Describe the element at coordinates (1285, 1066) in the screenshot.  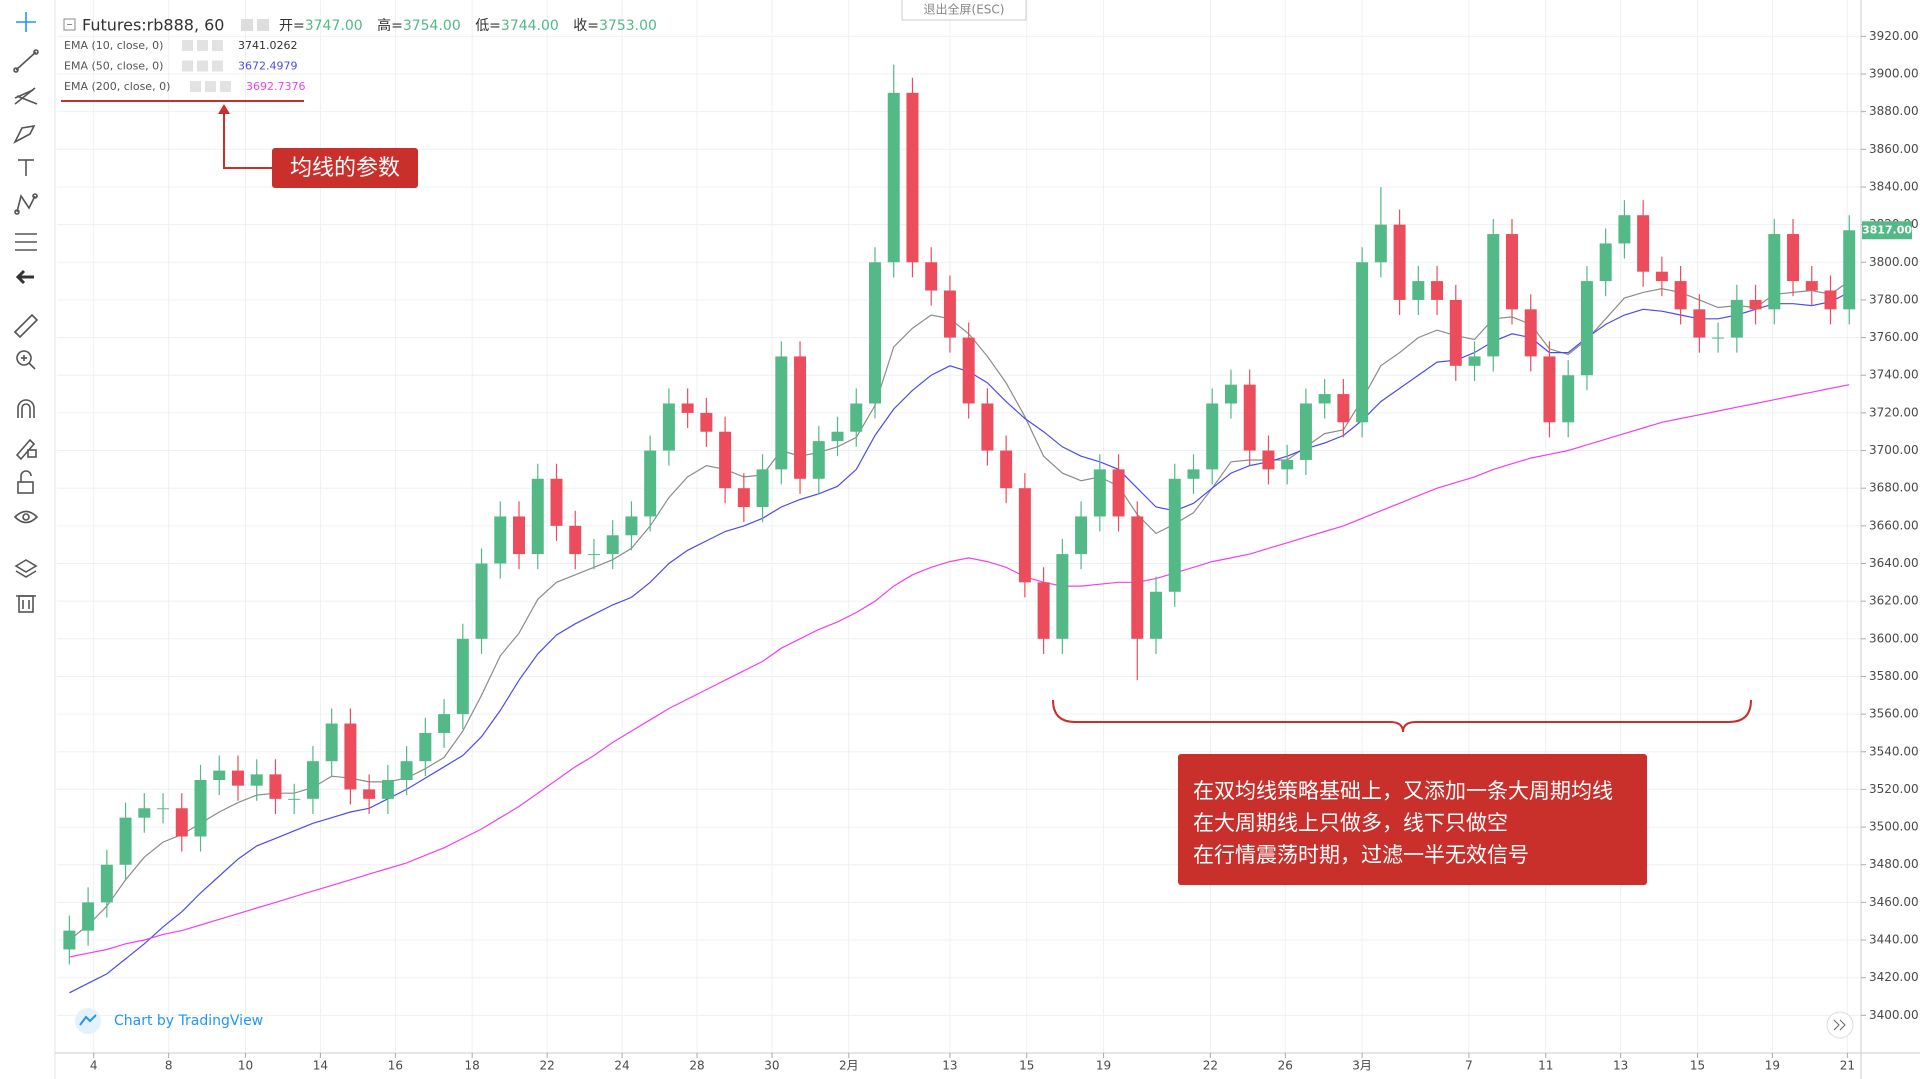
I see `x-tick-label: 26` at that location.